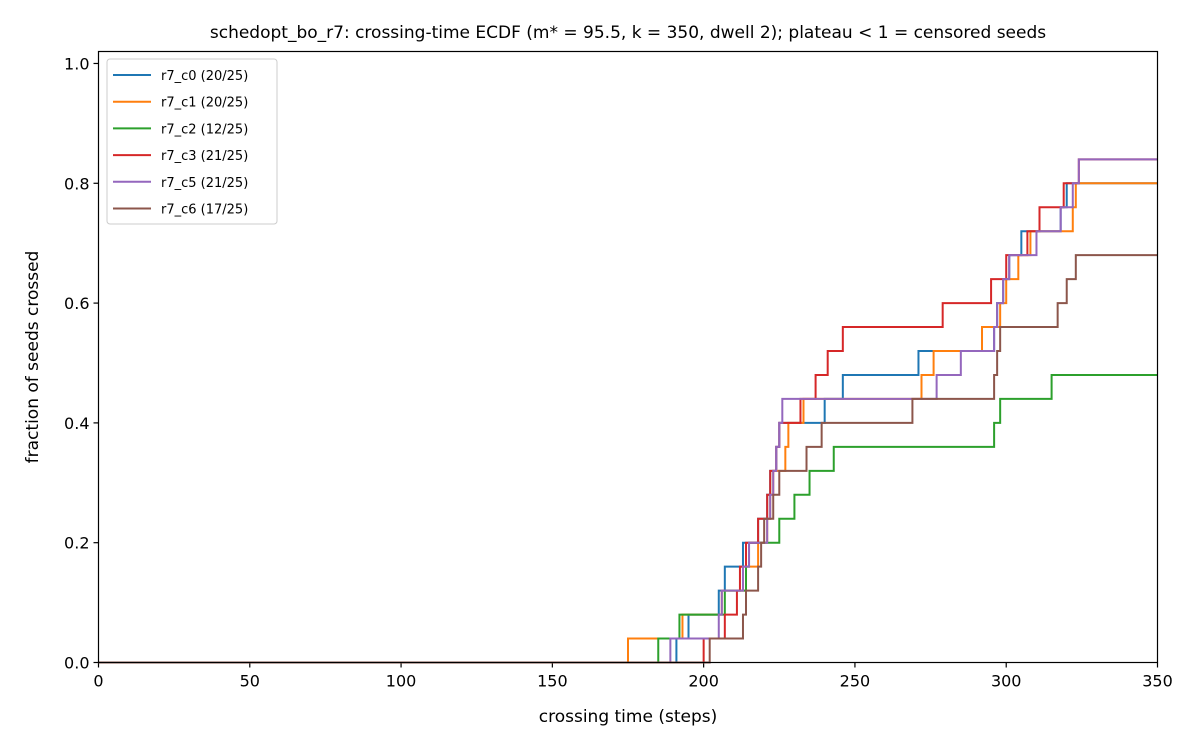 This screenshot has height=750, width=1200. Describe the element at coordinates (204, 183) in the screenshot. I see `legend-entry-4: r7_c5 (21/25)` at that location.